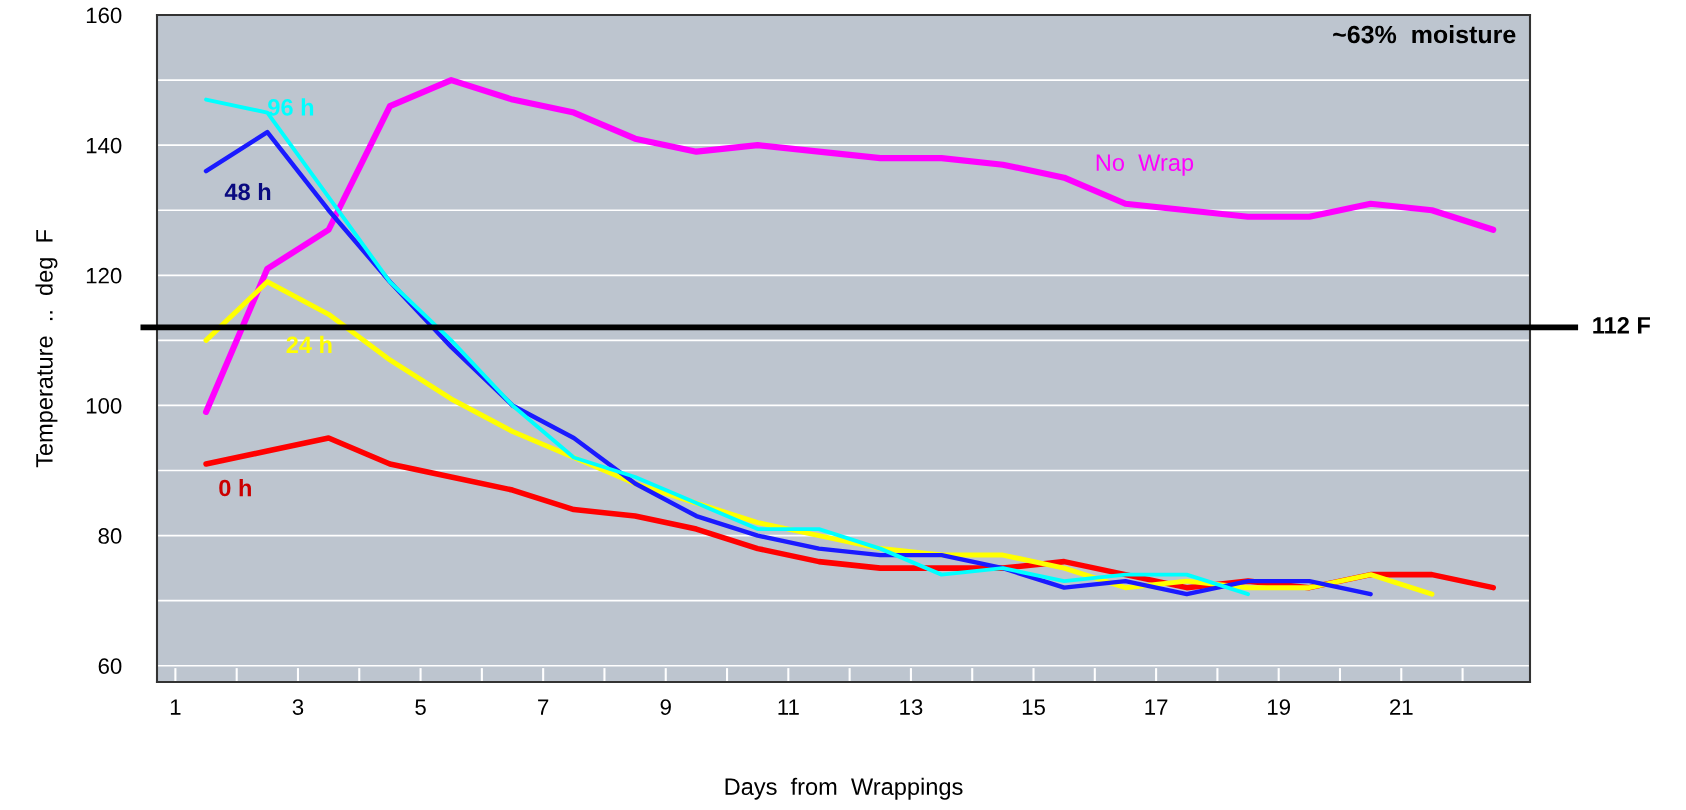 This screenshot has width=1686, height=810. I want to click on y-tick-label: 120, so click(104, 275).